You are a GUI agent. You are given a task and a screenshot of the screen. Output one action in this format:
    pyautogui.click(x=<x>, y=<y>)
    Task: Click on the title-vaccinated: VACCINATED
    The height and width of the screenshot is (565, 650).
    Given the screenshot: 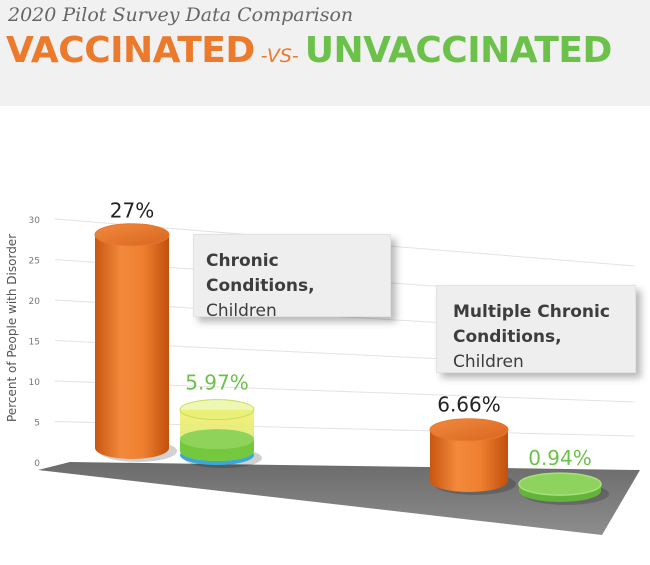 What is the action you would take?
    pyautogui.click(x=130, y=50)
    